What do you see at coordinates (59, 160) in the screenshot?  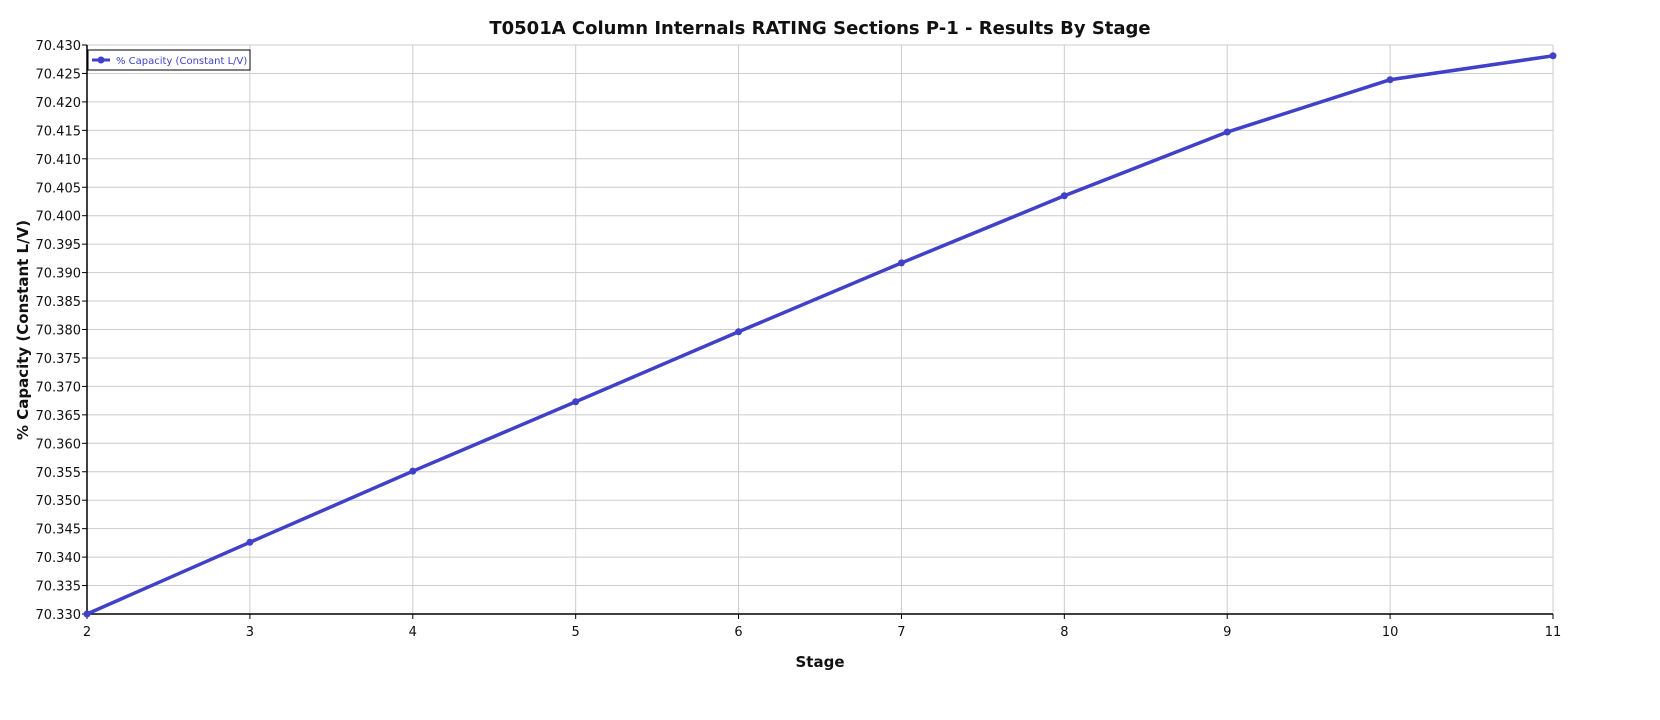 I see `y-tick-label: 70.410` at bounding box center [59, 160].